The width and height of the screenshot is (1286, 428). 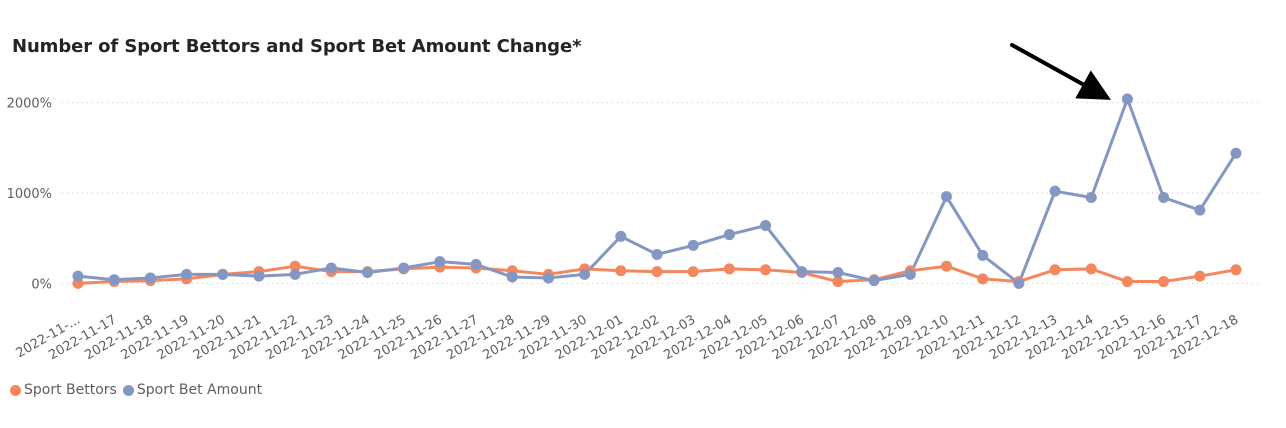 I want to click on chart-legend: Sport Bettors Sport Bet Amount, so click(x=139, y=390).